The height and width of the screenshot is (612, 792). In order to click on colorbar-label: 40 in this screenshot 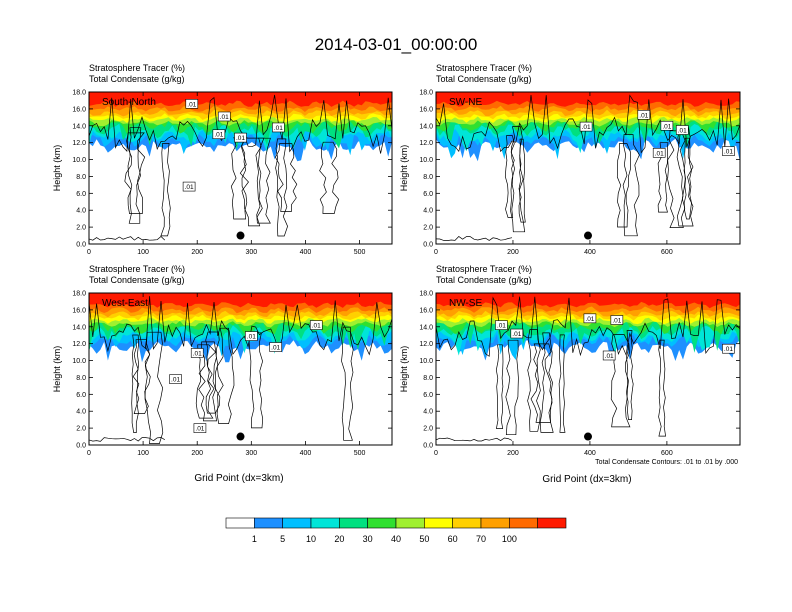, I will do `click(396, 539)`.